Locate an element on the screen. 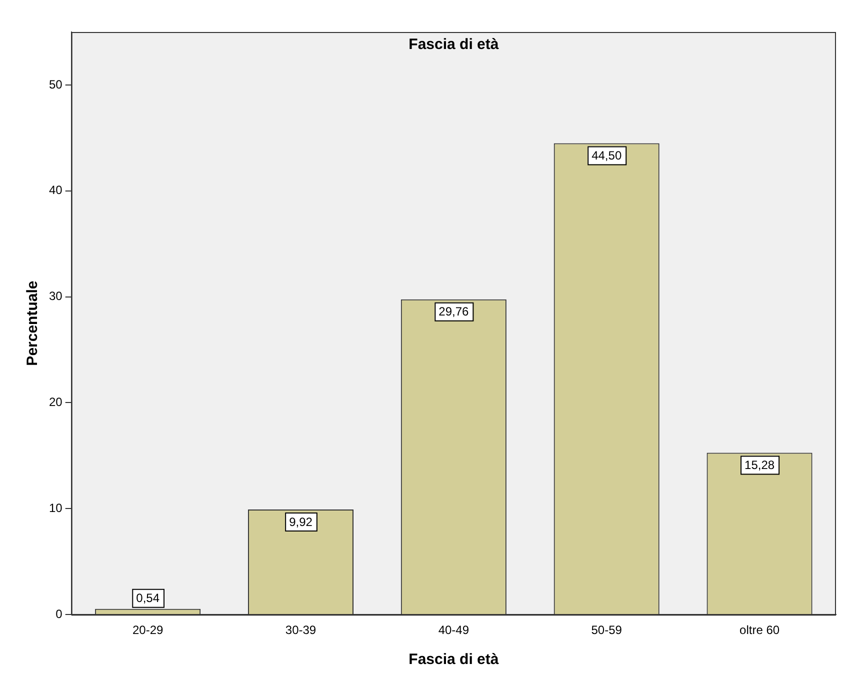 The height and width of the screenshot is (681, 845). y-axis-title: Percentuale is located at coordinates (33, 323).